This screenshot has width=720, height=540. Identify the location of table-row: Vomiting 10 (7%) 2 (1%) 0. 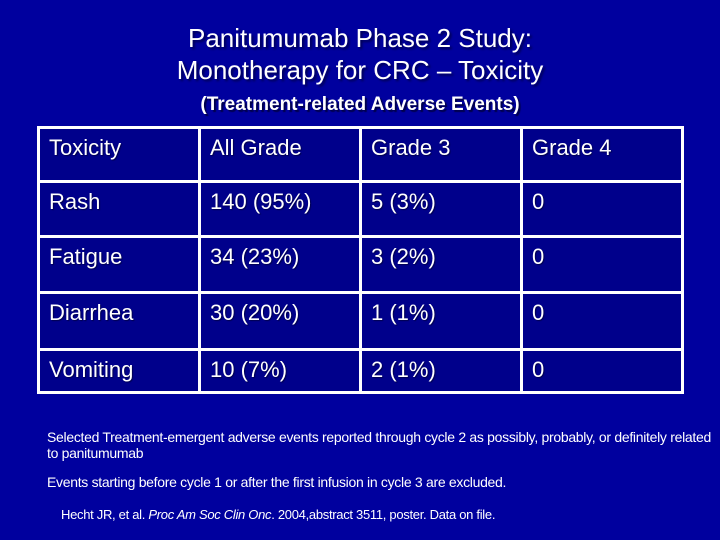
(360, 371).